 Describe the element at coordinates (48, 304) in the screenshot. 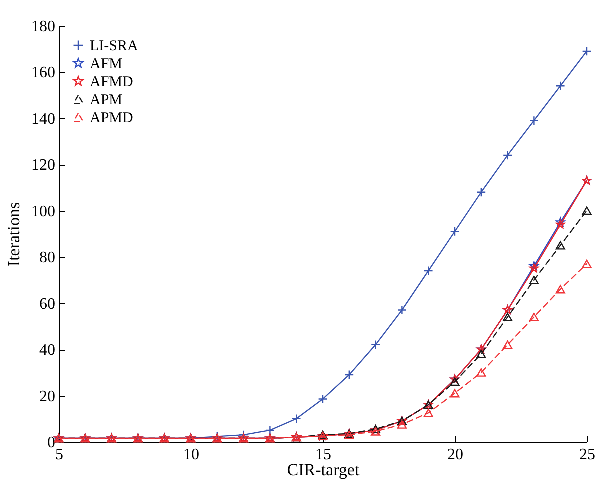

I see `y-tick-label: 60` at that location.